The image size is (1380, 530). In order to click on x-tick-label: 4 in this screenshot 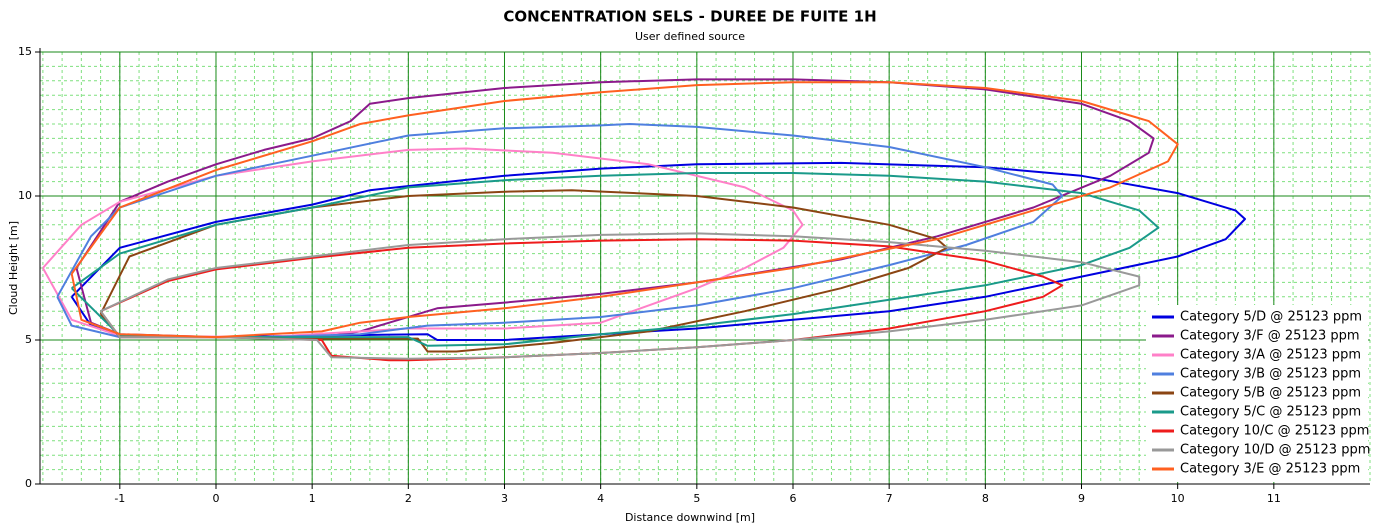, I will do `click(600, 498)`.